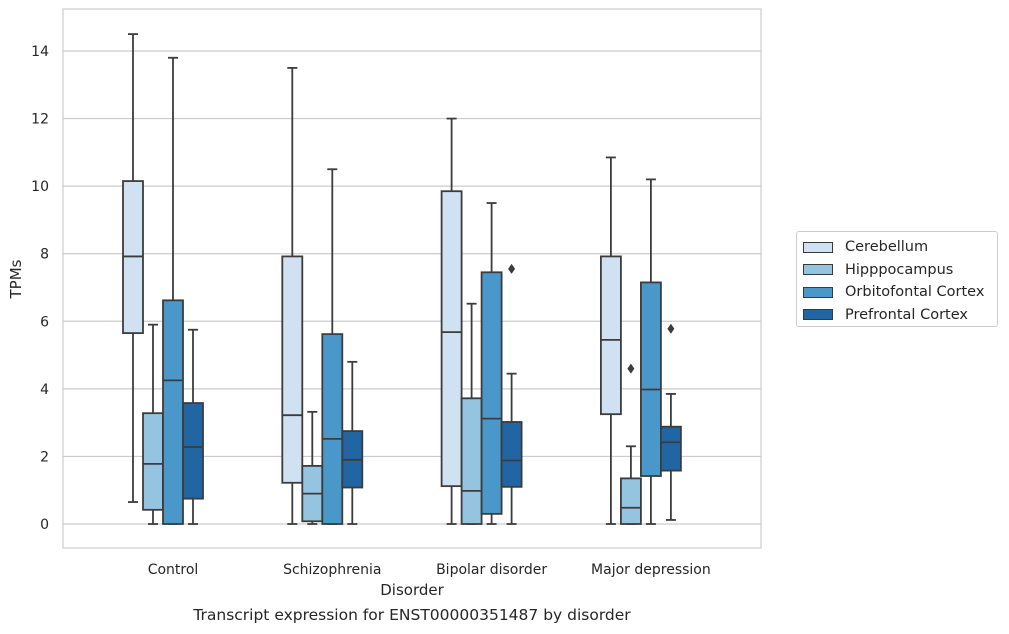 The width and height of the screenshot is (1009, 634). I want to click on legend-item: Hipppocampus, so click(900, 270).